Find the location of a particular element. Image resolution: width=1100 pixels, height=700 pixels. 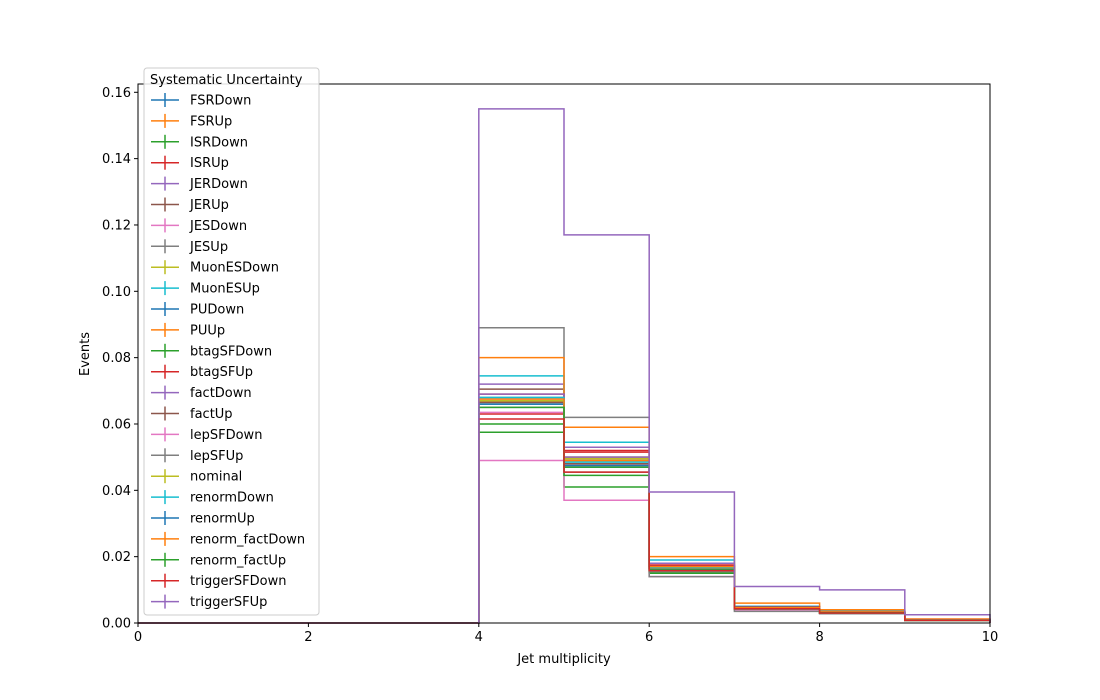

legend-label: JERUp is located at coordinates (209, 205).